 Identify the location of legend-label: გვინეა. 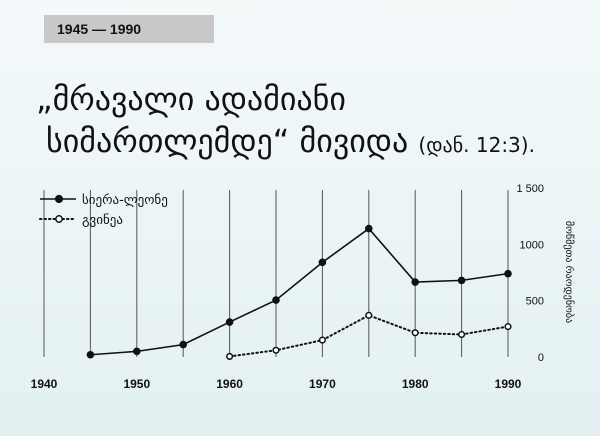
(102, 220).